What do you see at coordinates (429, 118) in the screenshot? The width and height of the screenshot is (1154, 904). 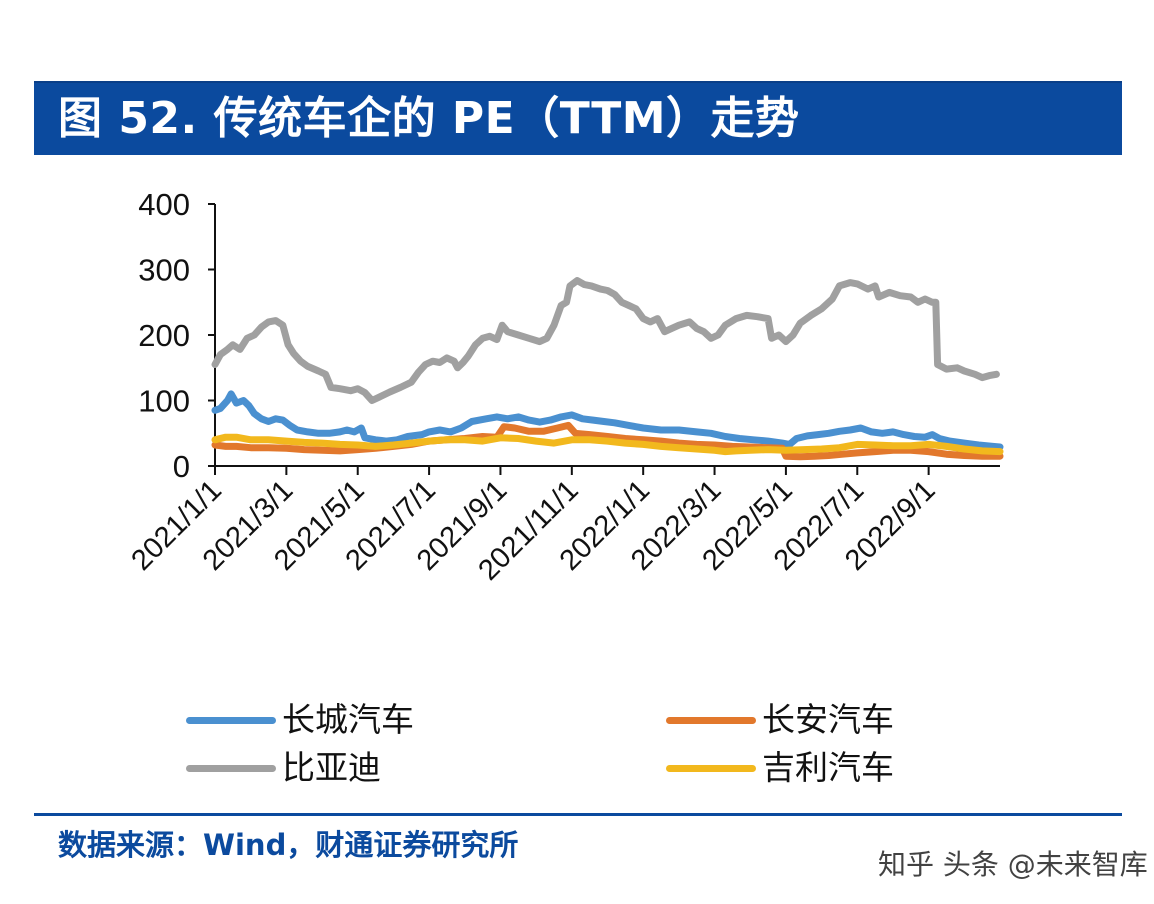 I see `figure-title: 图 52. 传统车企的 PE（TTM）走势` at bounding box center [429, 118].